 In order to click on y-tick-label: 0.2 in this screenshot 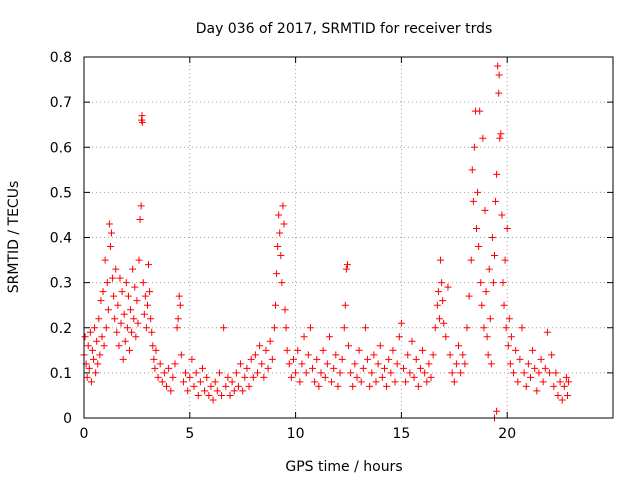, I will do `click(61, 329)`.